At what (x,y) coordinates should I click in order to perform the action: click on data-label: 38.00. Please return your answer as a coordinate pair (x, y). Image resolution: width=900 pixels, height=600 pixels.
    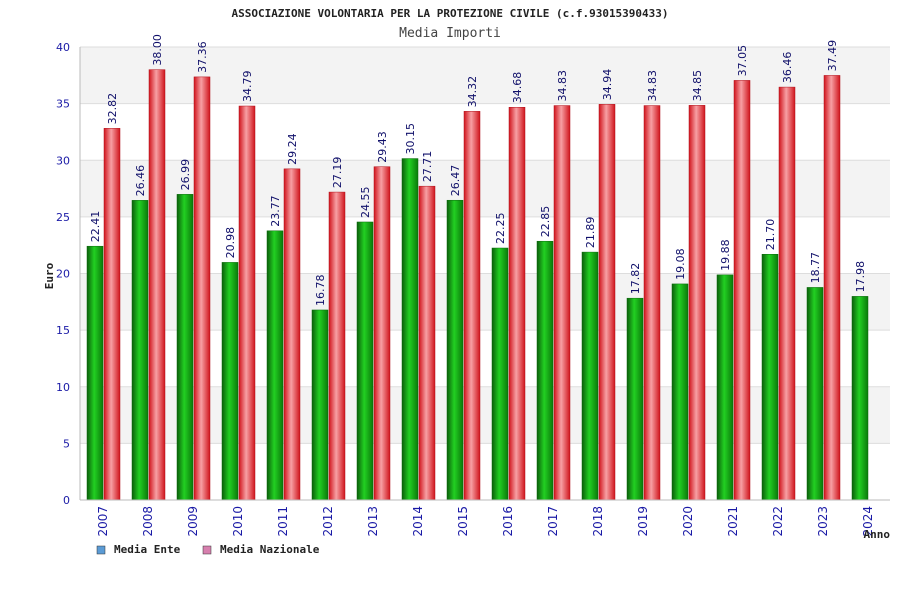
    Looking at the image, I should click on (157, 50).